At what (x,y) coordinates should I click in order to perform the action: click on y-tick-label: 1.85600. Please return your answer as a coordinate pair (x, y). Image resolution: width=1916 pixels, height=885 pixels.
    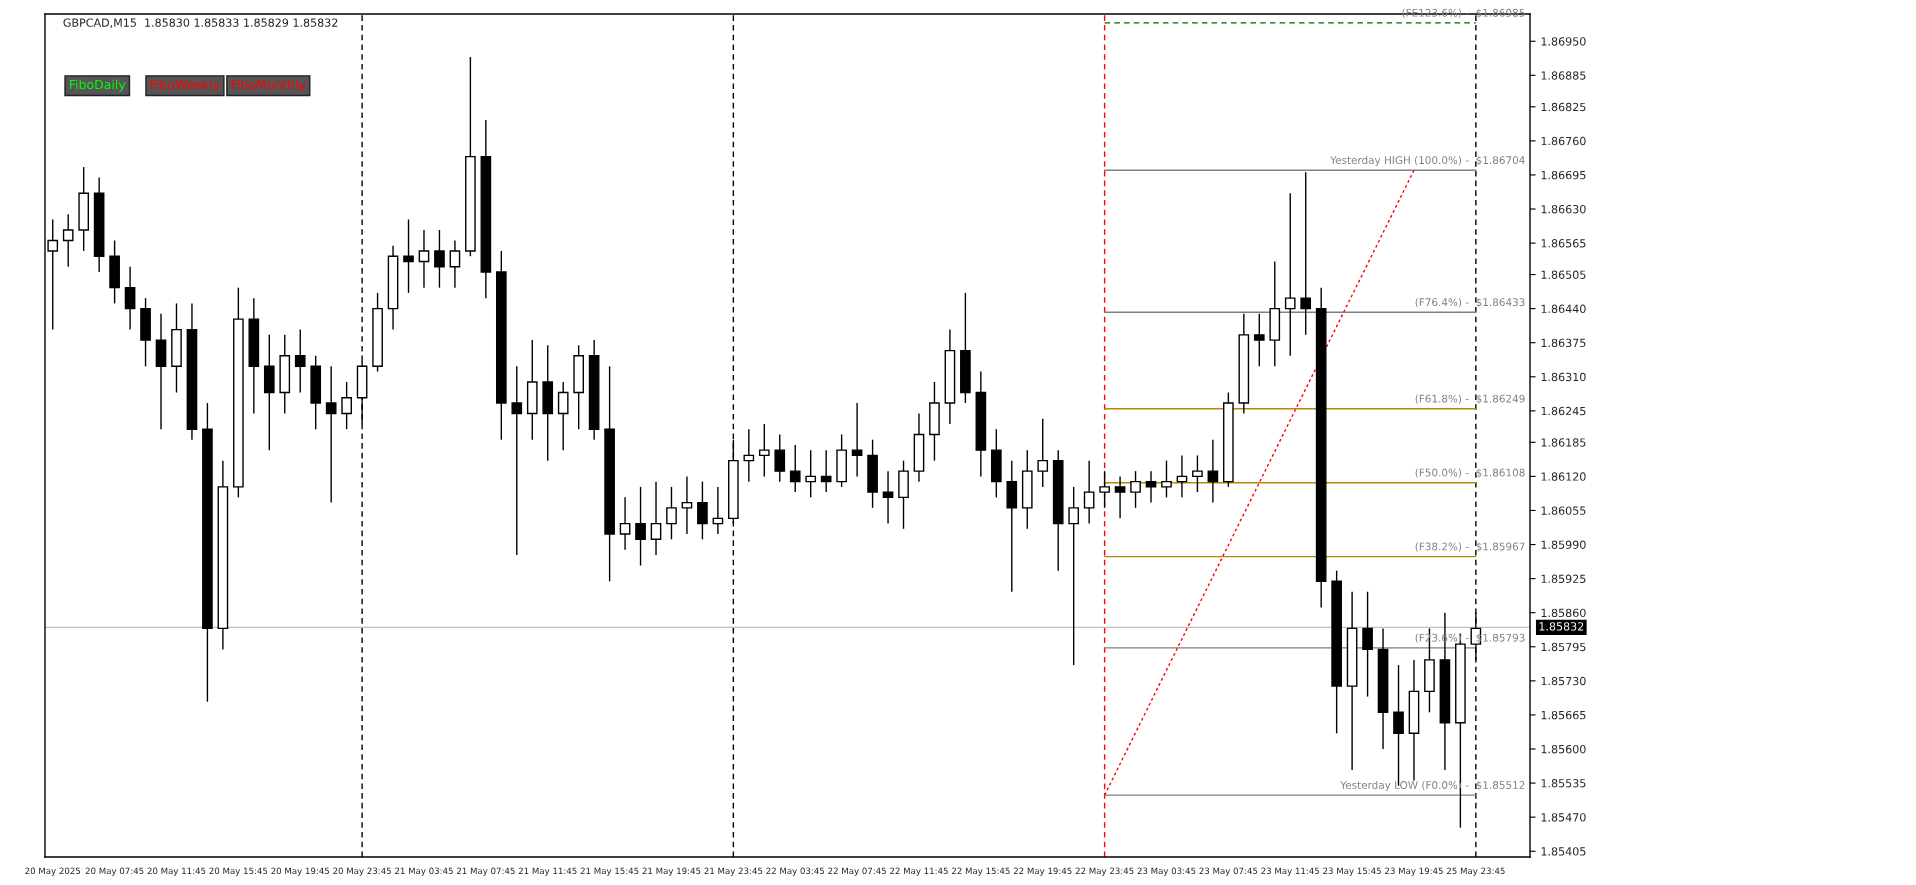
    Looking at the image, I should click on (1563, 749).